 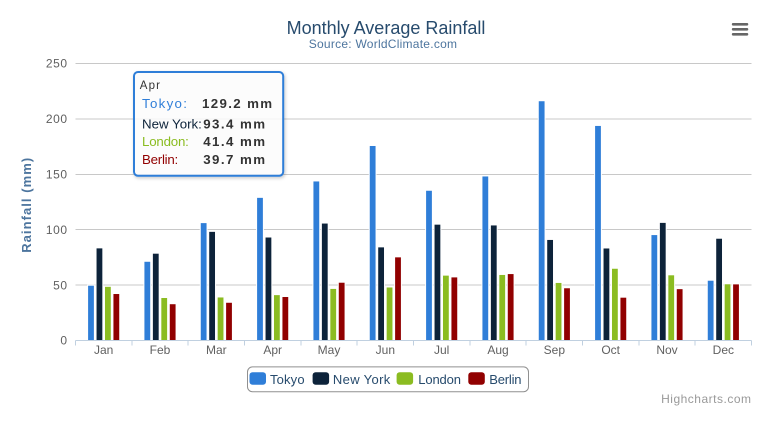 I want to click on svg-text: Aug, so click(x=497, y=350).